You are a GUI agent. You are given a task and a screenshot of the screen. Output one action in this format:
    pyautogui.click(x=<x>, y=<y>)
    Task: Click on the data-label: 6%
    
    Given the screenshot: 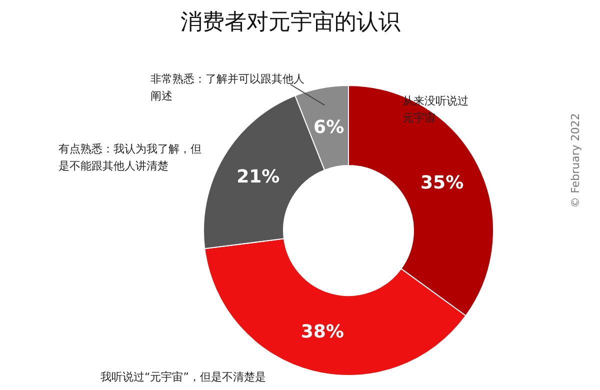 What is the action you would take?
    pyautogui.click(x=329, y=127)
    